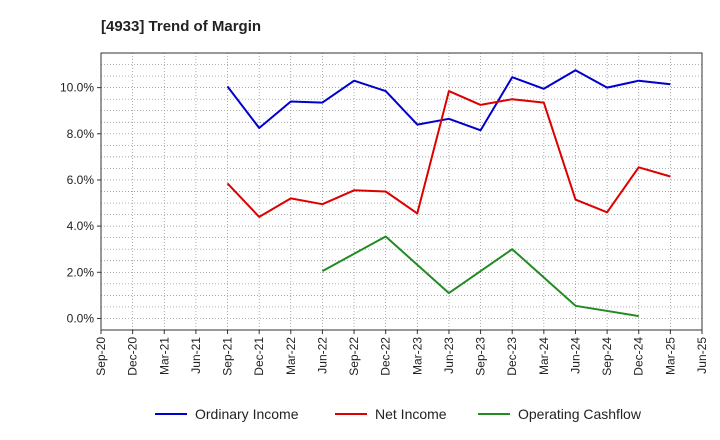  Describe the element at coordinates (386, 356) in the screenshot. I see `x-tick-label: Dec-22` at that location.